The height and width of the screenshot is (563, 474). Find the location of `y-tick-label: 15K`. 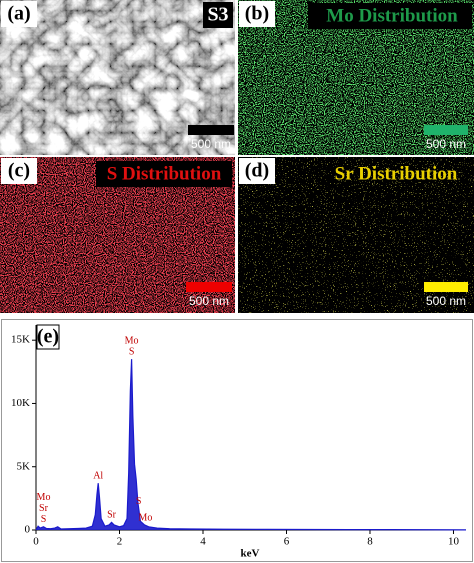

y-tick-label: 15K is located at coordinates (20, 340).